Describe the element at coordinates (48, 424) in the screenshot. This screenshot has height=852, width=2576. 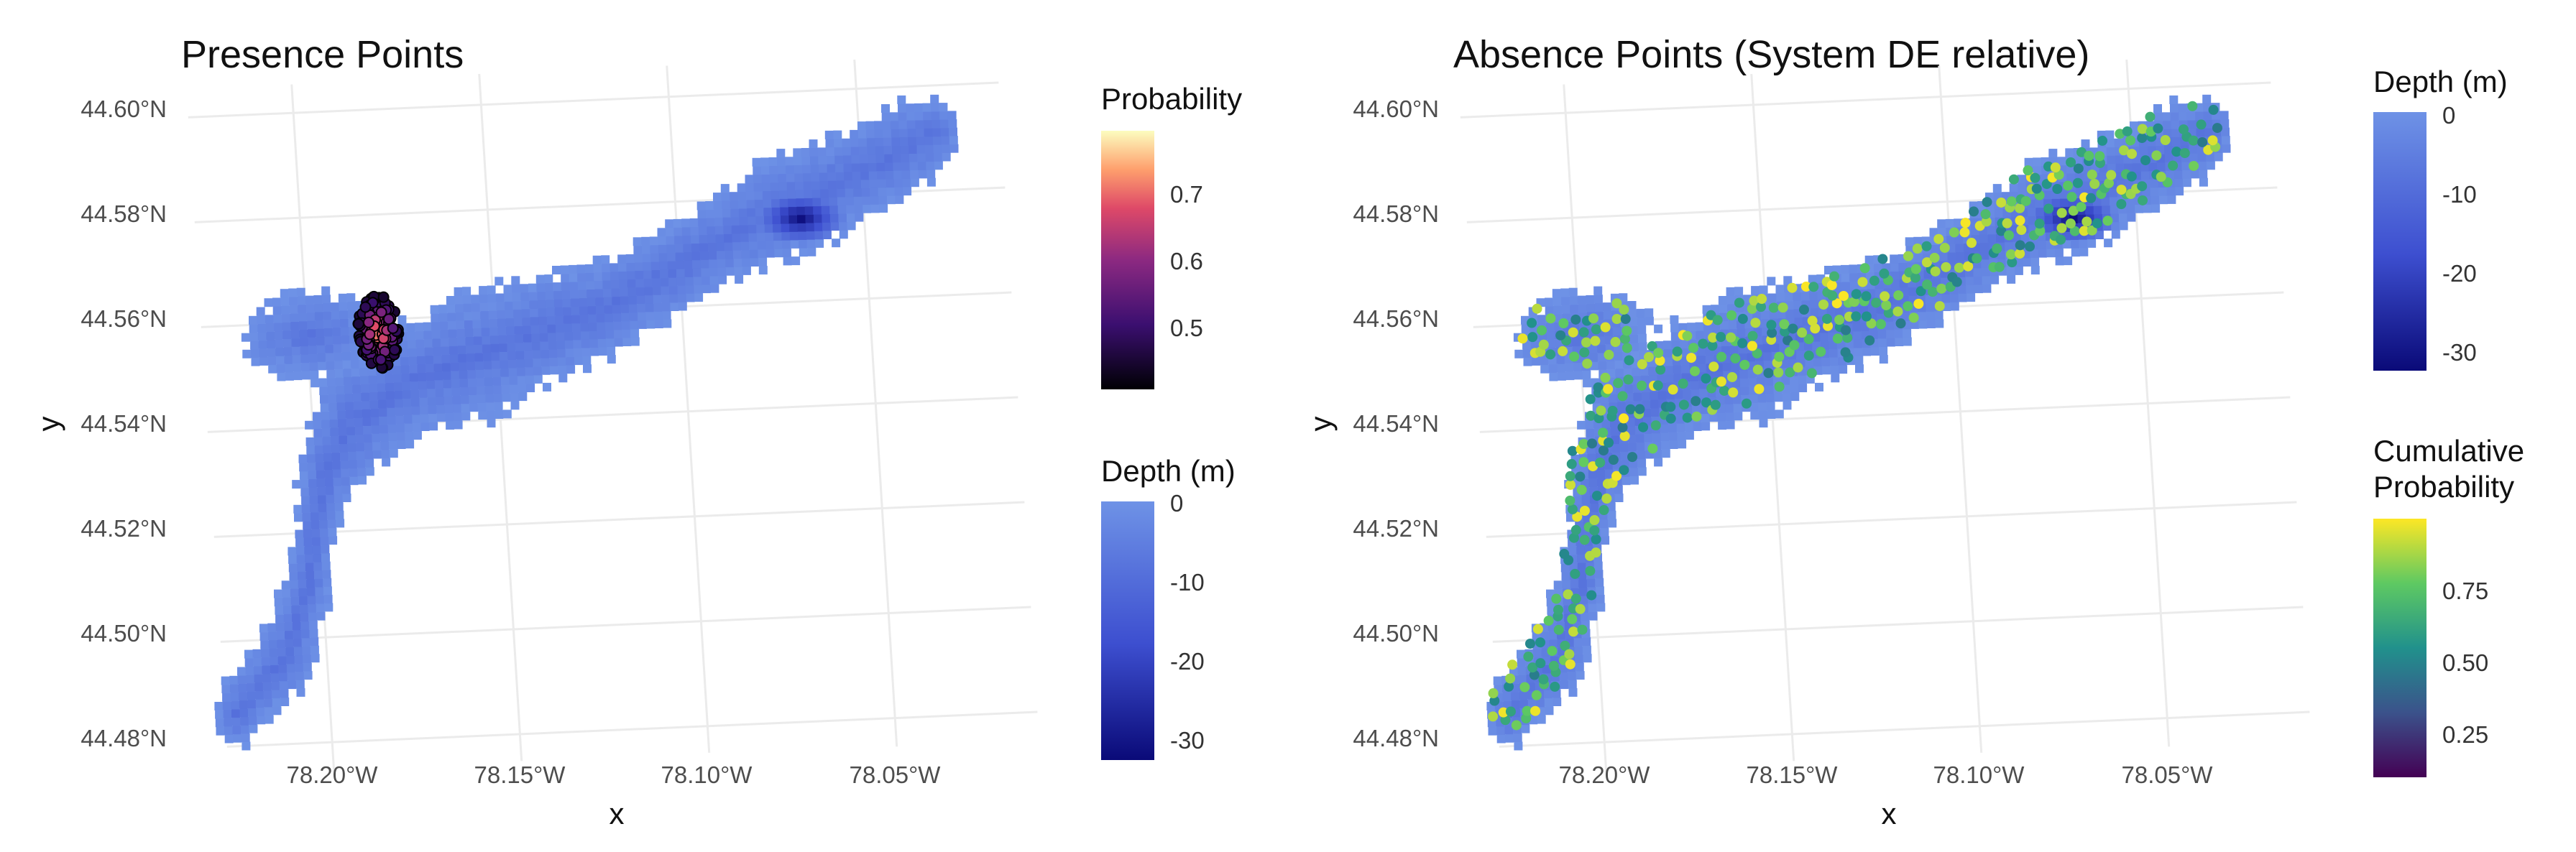
I see `y-axis-label: y` at that location.